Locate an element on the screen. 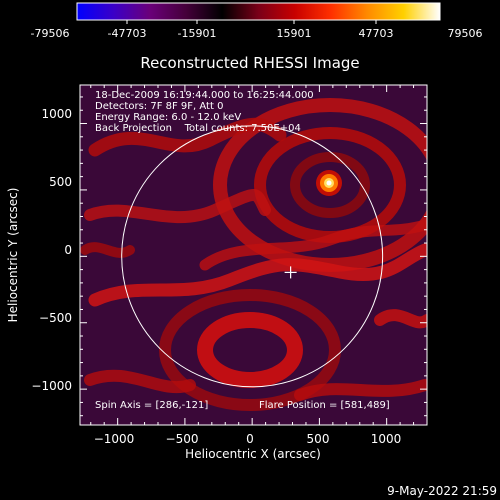 This screenshot has width=500, height=500. y-axis-label: Heliocentric Y (arcsec) is located at coordinates (13, 255).